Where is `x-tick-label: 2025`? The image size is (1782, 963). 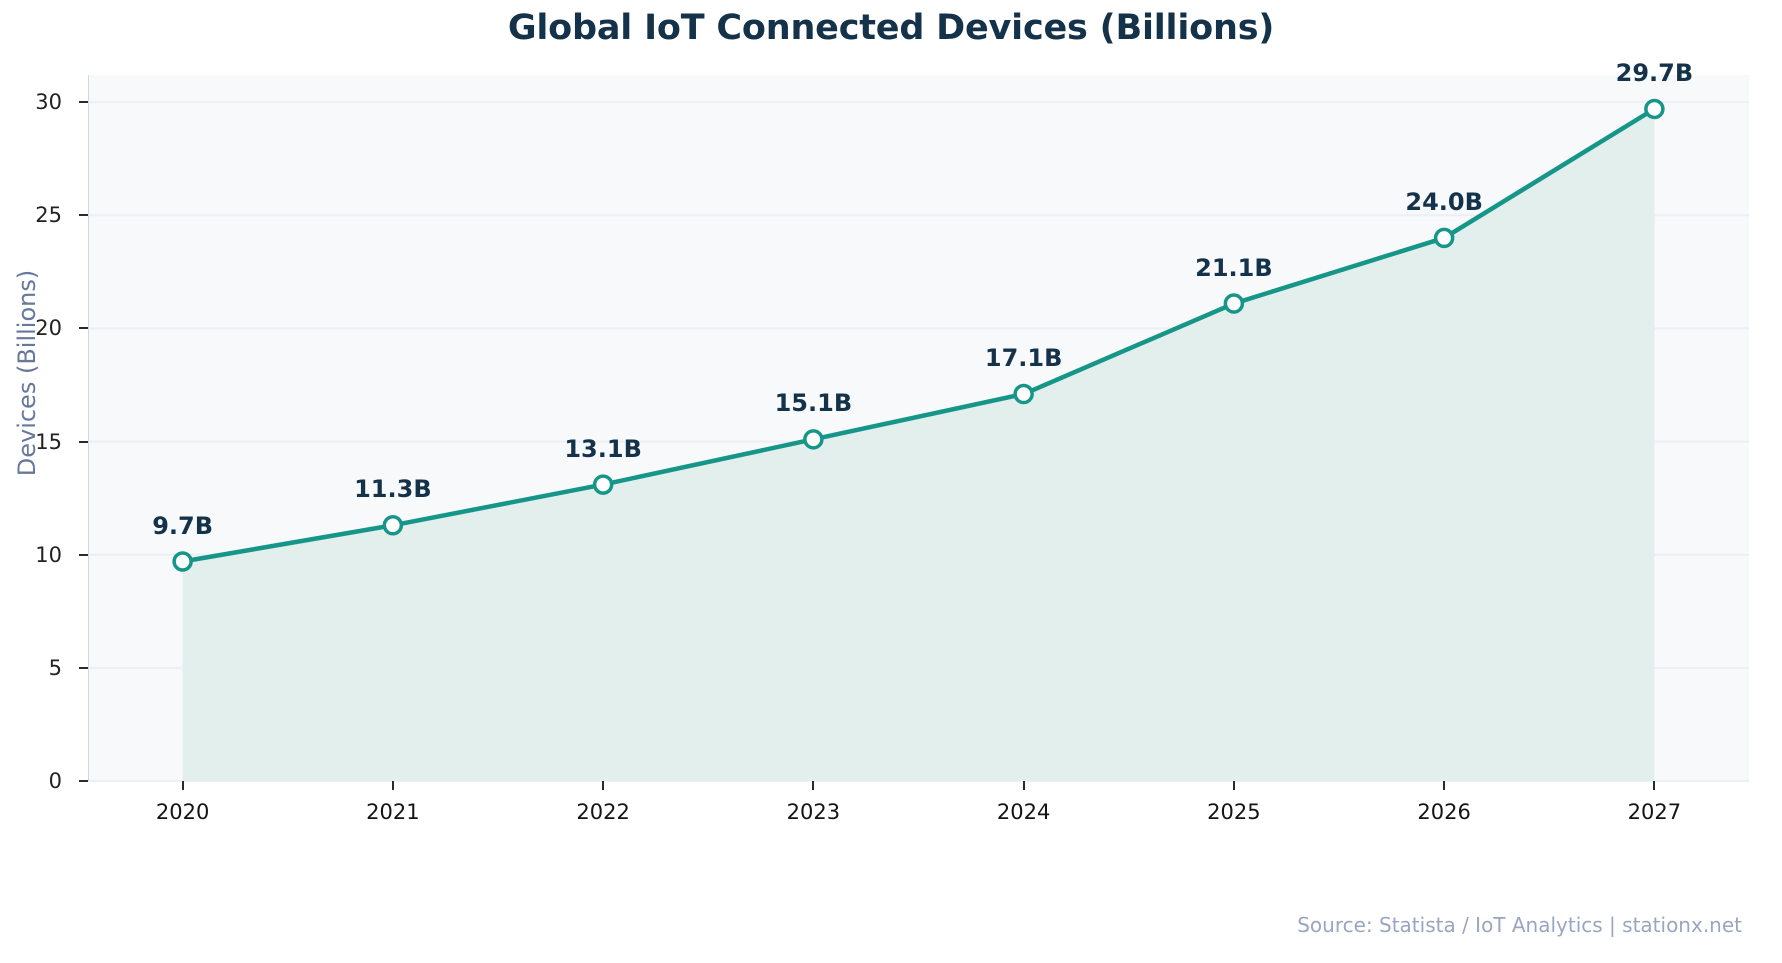
x-tick-label: 2025 is located at coordinates (1234, 812).